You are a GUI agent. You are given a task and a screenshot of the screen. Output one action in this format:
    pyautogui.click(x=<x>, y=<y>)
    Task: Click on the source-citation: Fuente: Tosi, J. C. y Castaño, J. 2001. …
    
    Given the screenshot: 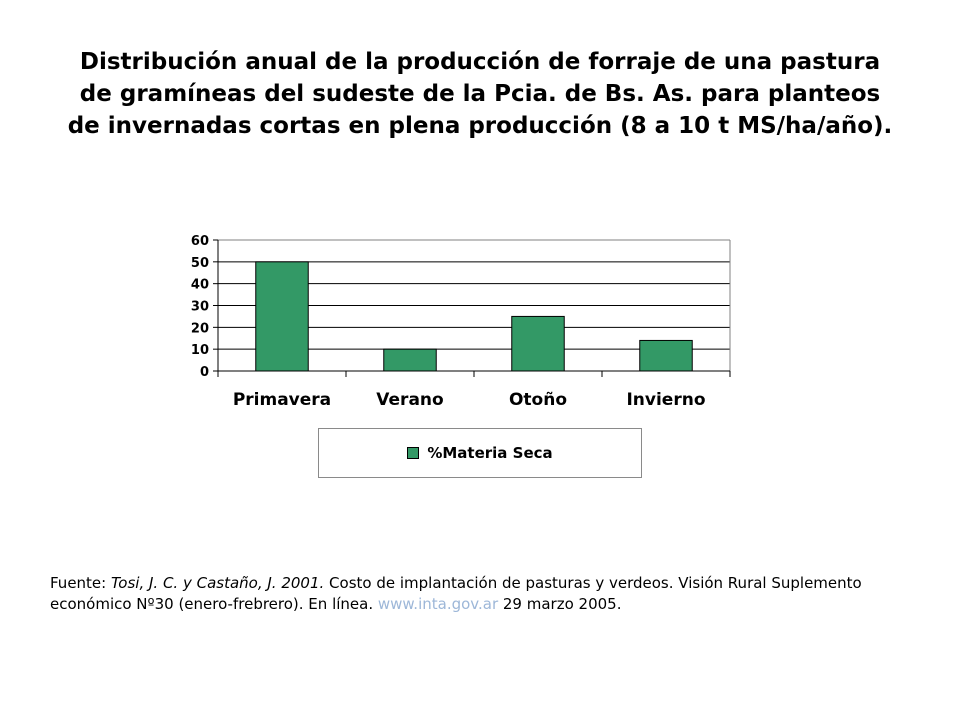 What is the action you would take?
    pyautogui.click(x=460, y=594)
    